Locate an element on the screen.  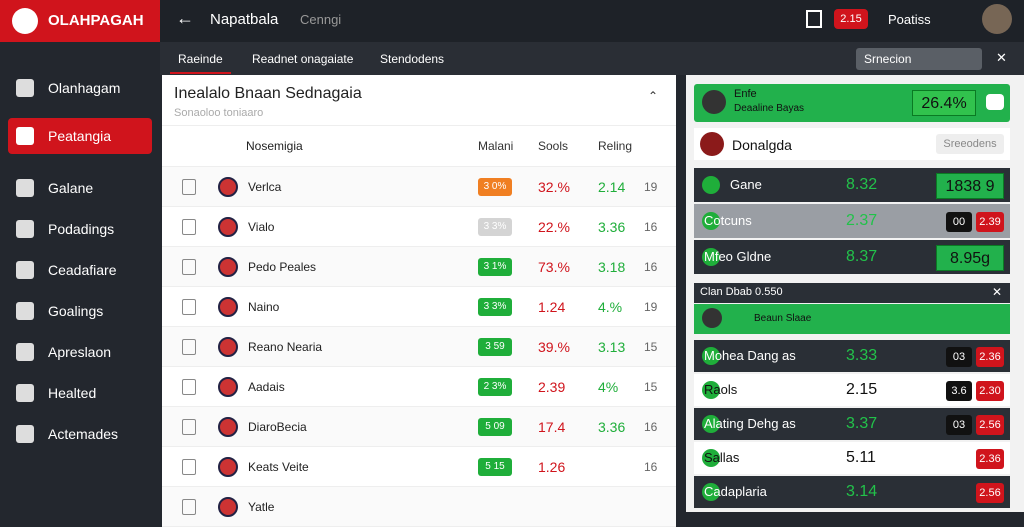
sidebar-item: Healted is located at coordinates (72, 393).